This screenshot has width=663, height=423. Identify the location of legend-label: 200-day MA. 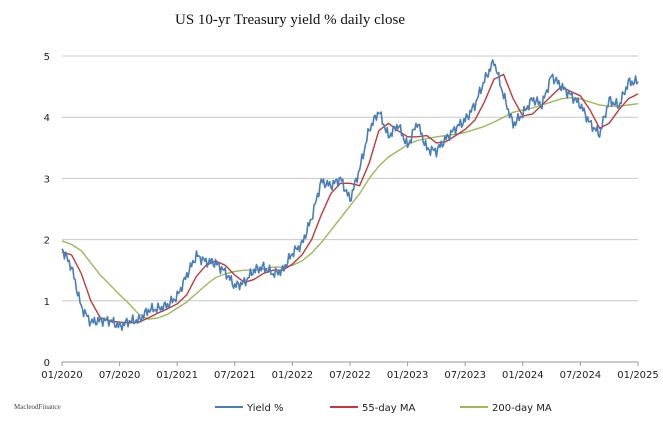
(522, 408).